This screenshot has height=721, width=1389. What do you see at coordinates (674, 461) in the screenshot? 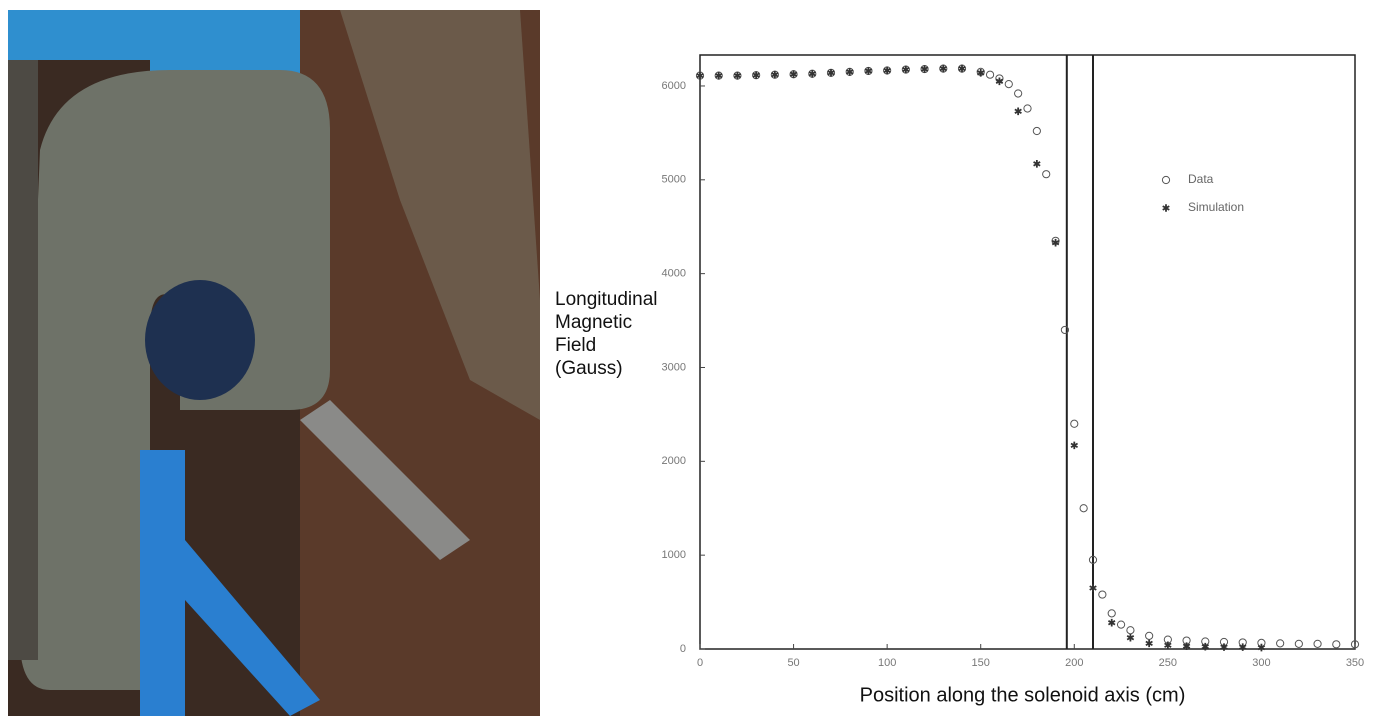
I see `y-tick-label: 2000` at bounding box center [674, 461].